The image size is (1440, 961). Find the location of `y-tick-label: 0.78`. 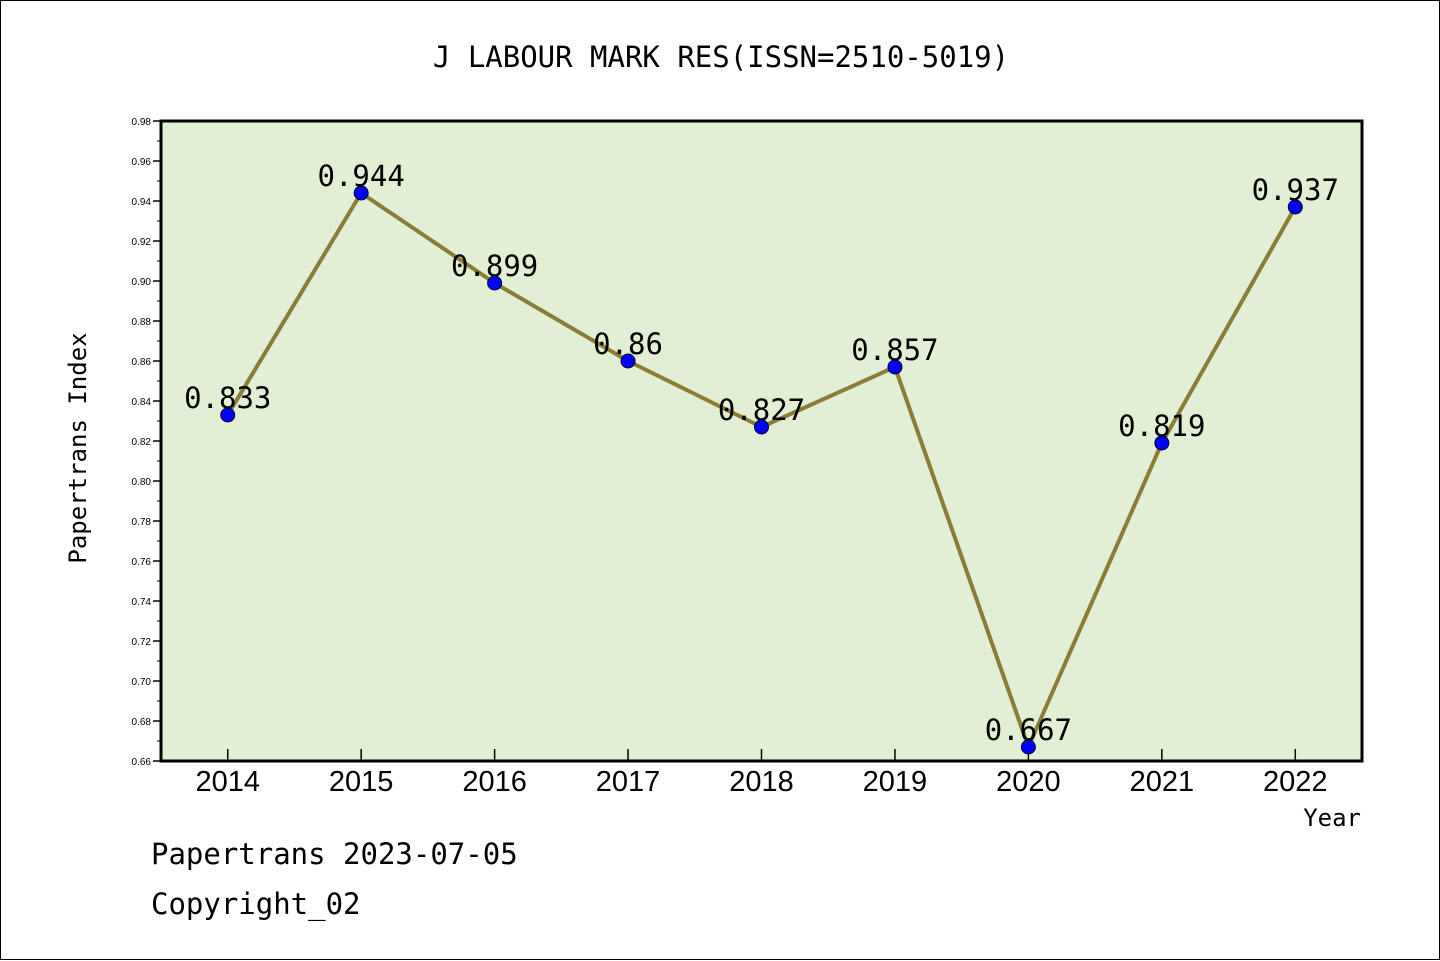

y-tick-label: 0.78 is located at coordinates (142, 522).